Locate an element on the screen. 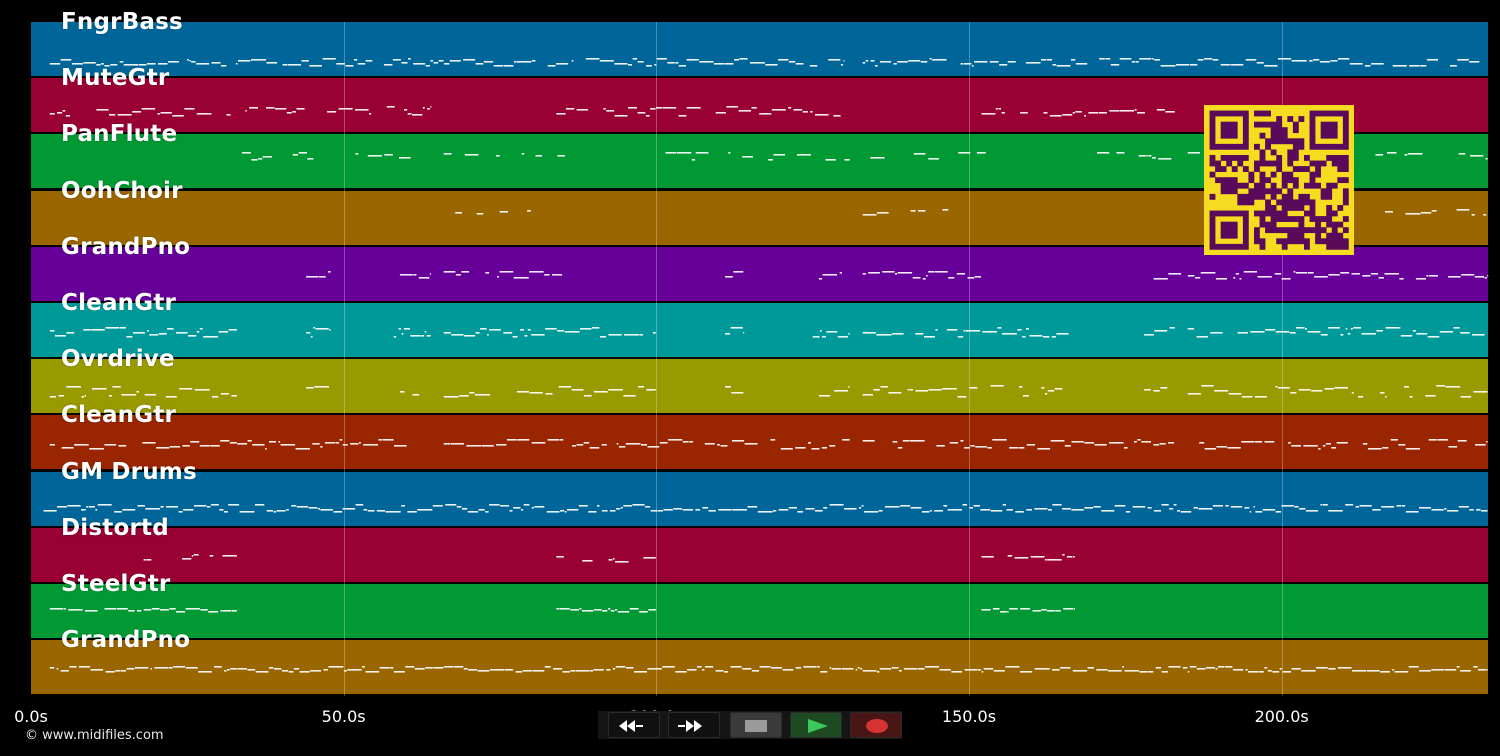  note-events is located at coordinates (767, 332).